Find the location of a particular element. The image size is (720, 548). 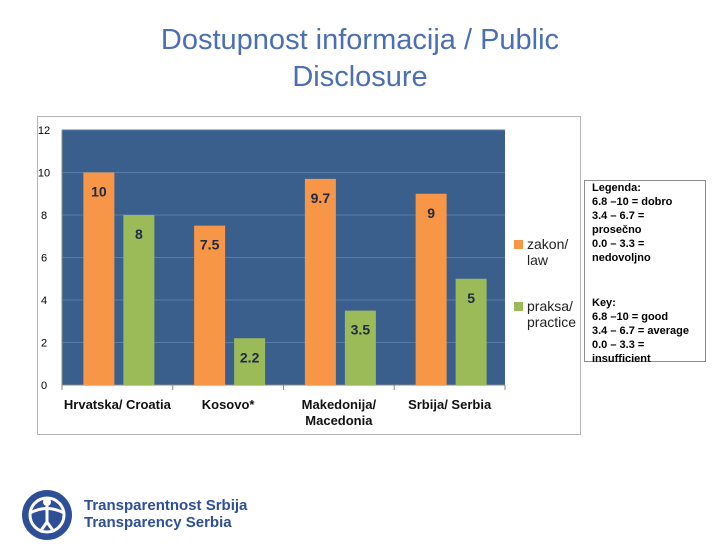

bar-value-label: 3.5 is located at coordinates (361, 330).